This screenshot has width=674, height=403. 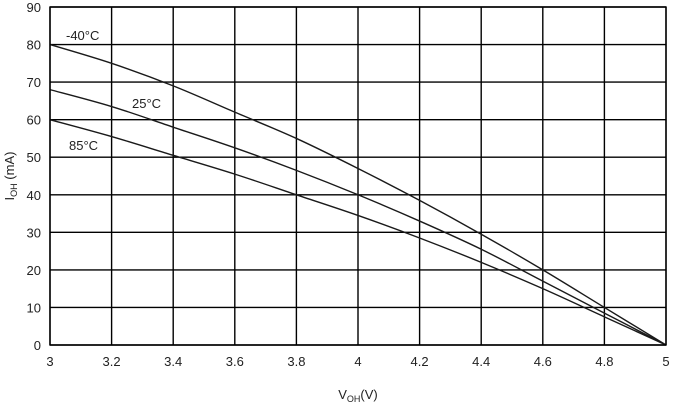 What do you see at coordinates (49, 361) in the screenshot?
I see `x-tick-label: 3` at bounding box center [49, 361].